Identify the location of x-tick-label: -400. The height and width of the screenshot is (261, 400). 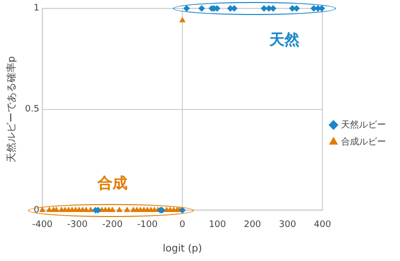
(42, 225).